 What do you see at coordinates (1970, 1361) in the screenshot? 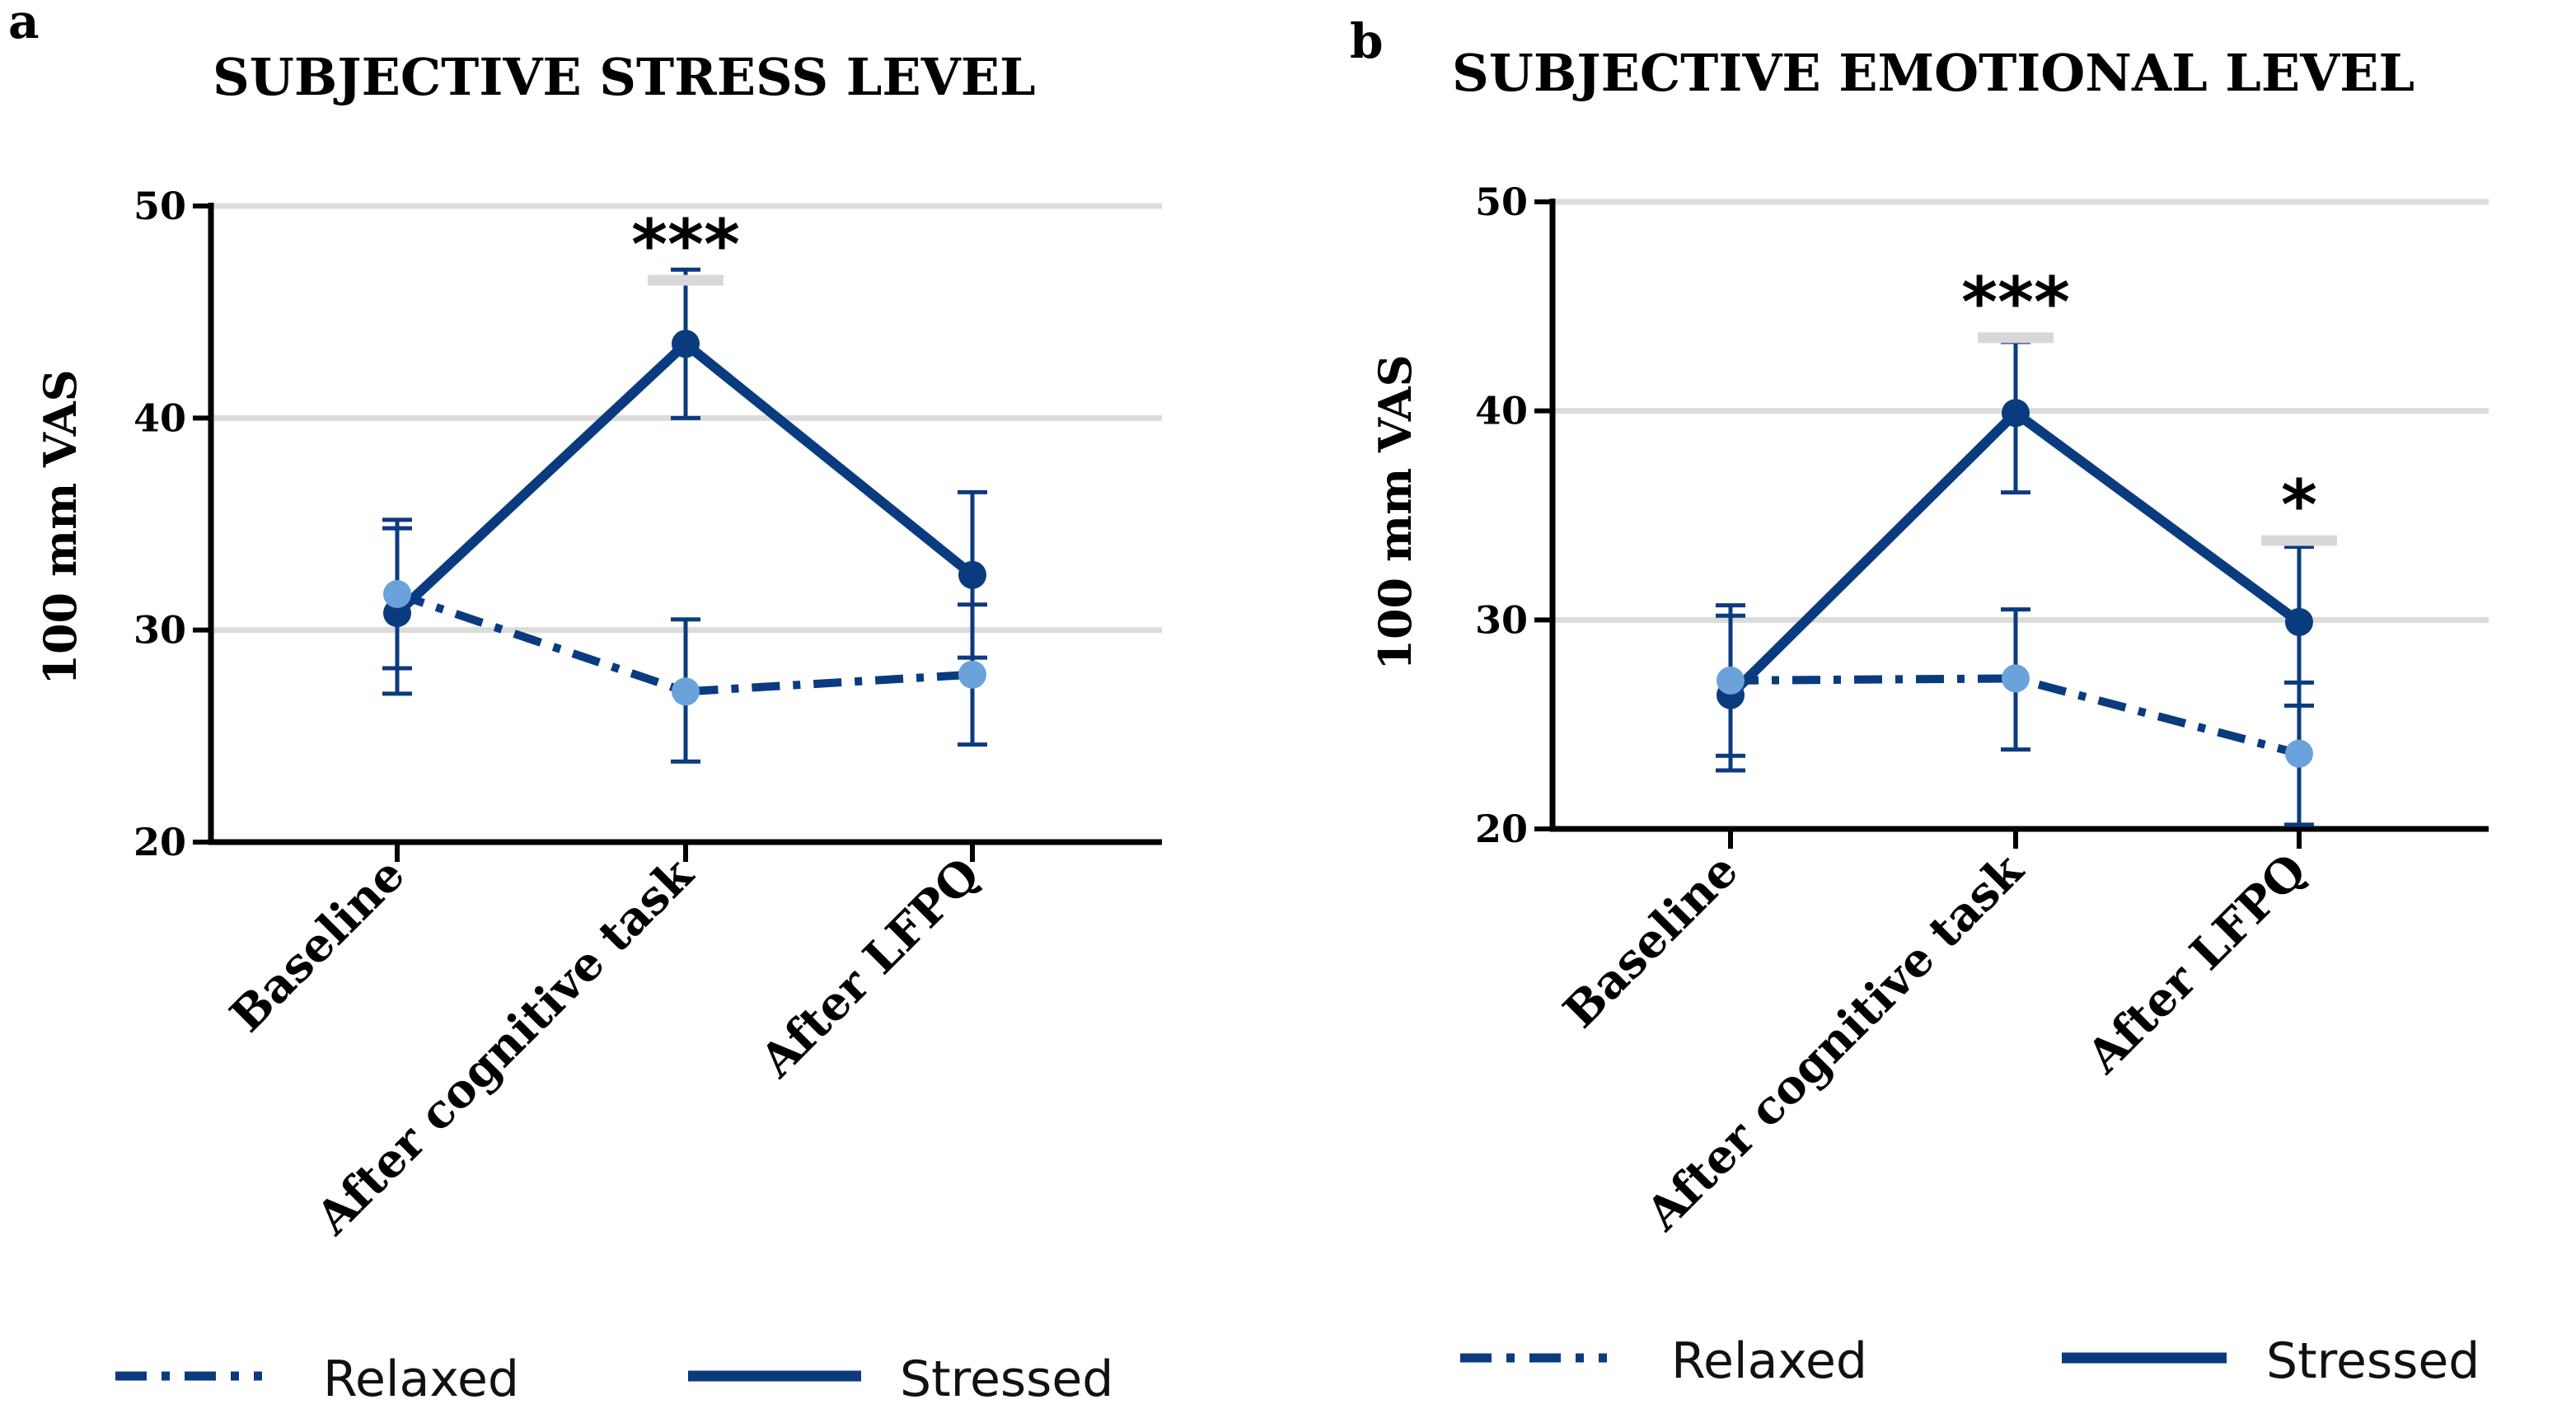
I see `legend-b: Relaxed Stressed` at bounding box center [1970, 1361].